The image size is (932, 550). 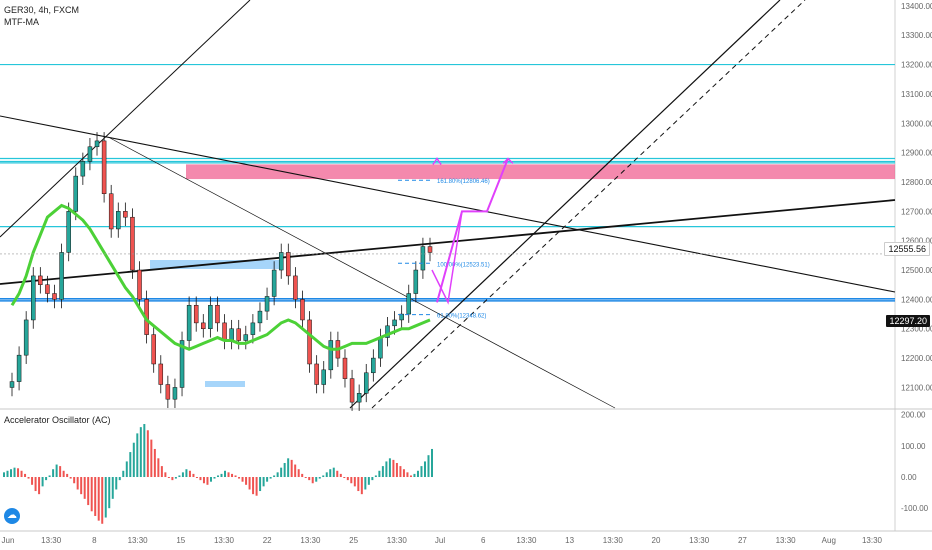 What do you see at coordinates (916, 329) in the screenshot?
I see `price-tick-label: 12300.00` at bounding box center [916, 329].